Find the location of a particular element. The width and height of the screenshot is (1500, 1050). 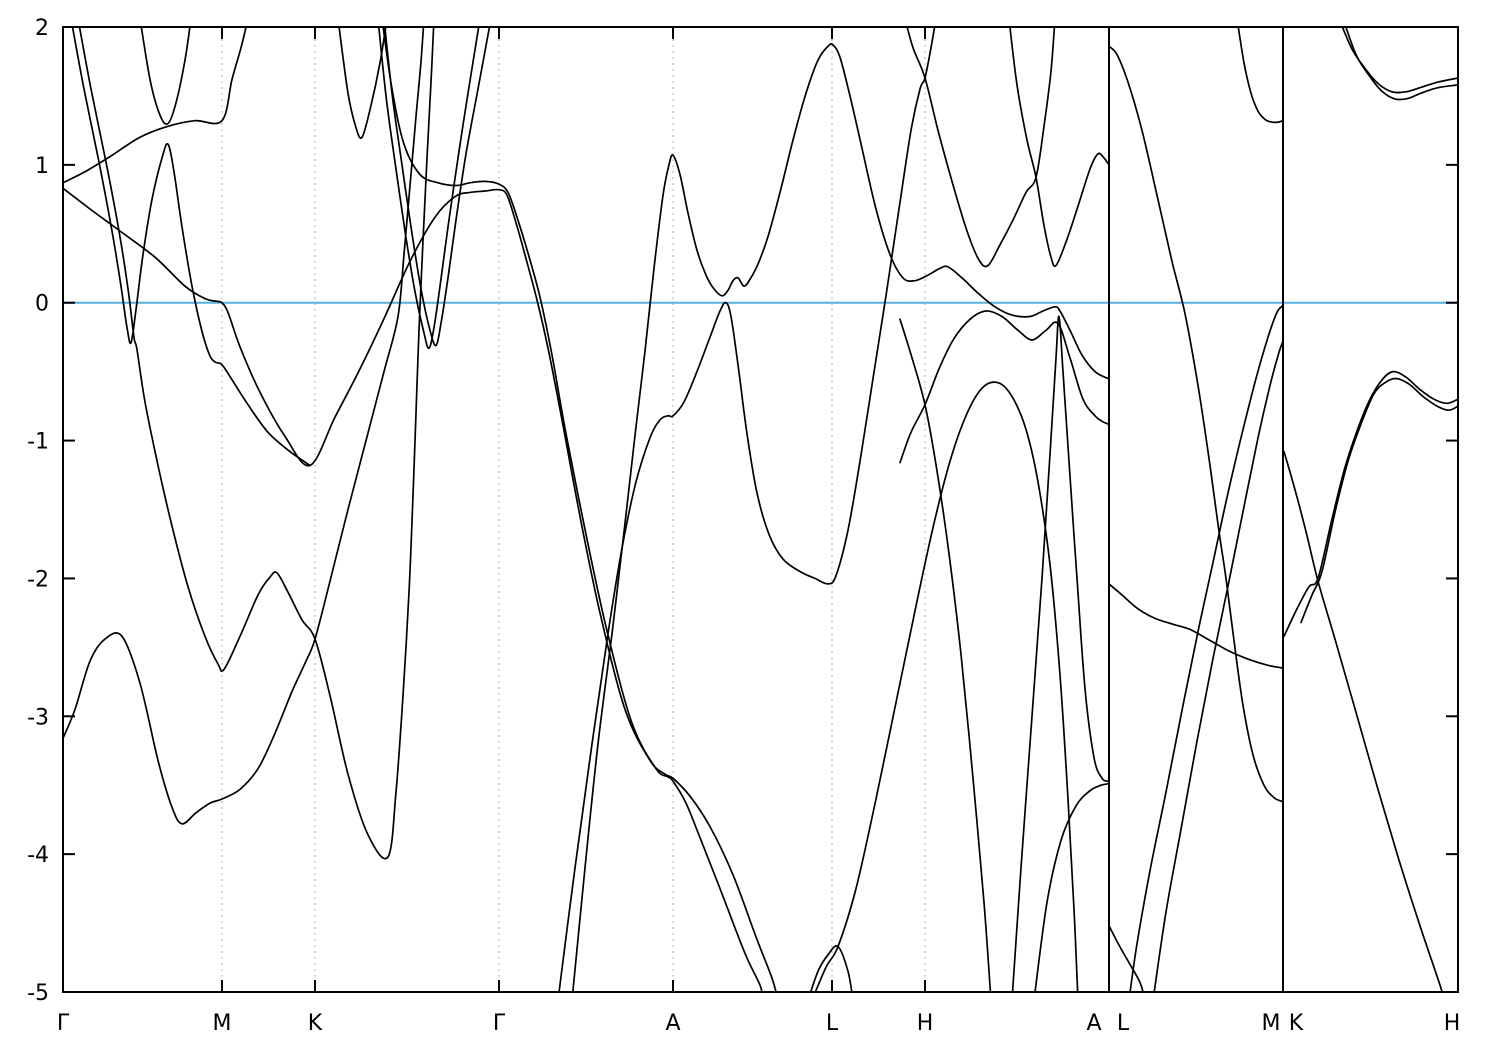

y-axis-label: -3 is located at coordinates (38, 717).